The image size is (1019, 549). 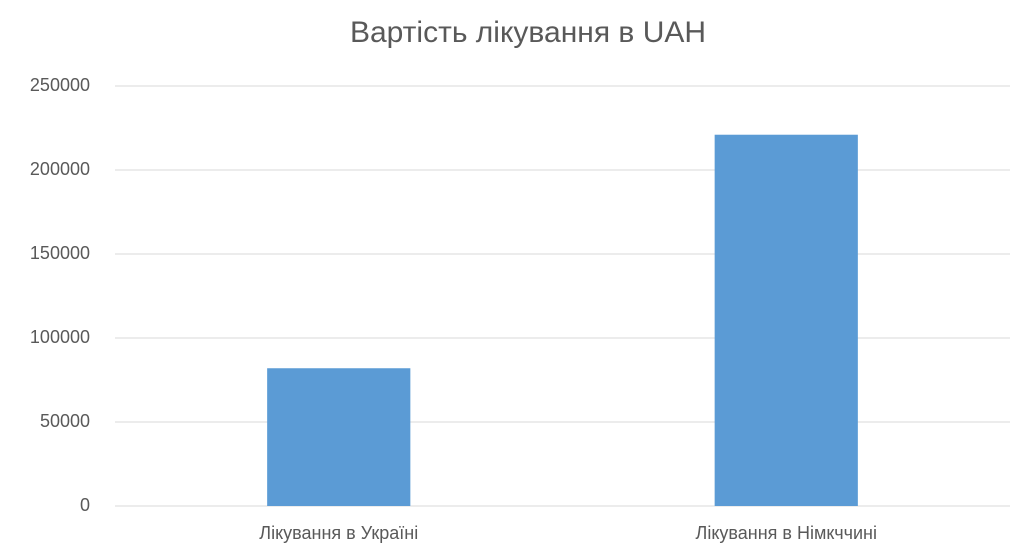 What do you see at coordinates (60, 169) in the screenshot?
I see `y-tick-label: 200000` at bounding box center [60, 169].